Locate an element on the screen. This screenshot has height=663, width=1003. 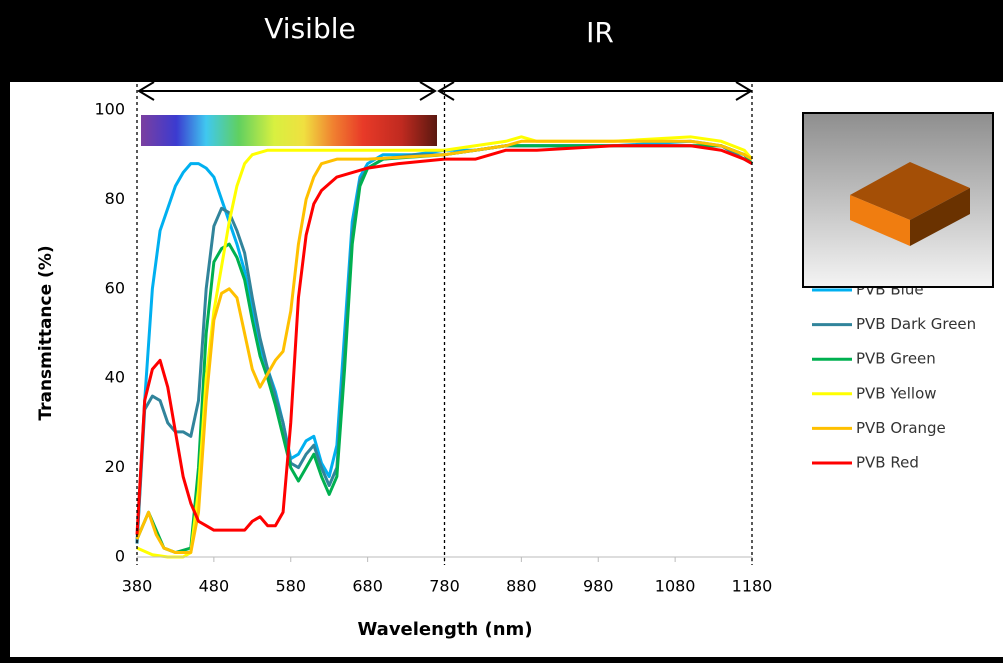
x-tick-label: 480 is located at coordinates (214, 586).